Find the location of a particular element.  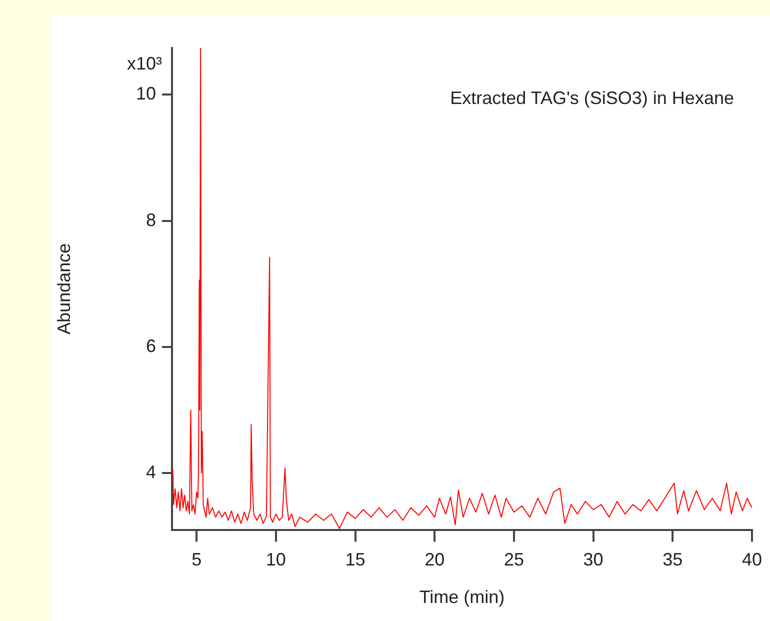

y-tick-label: 6 is located at coordinates (151, 346).